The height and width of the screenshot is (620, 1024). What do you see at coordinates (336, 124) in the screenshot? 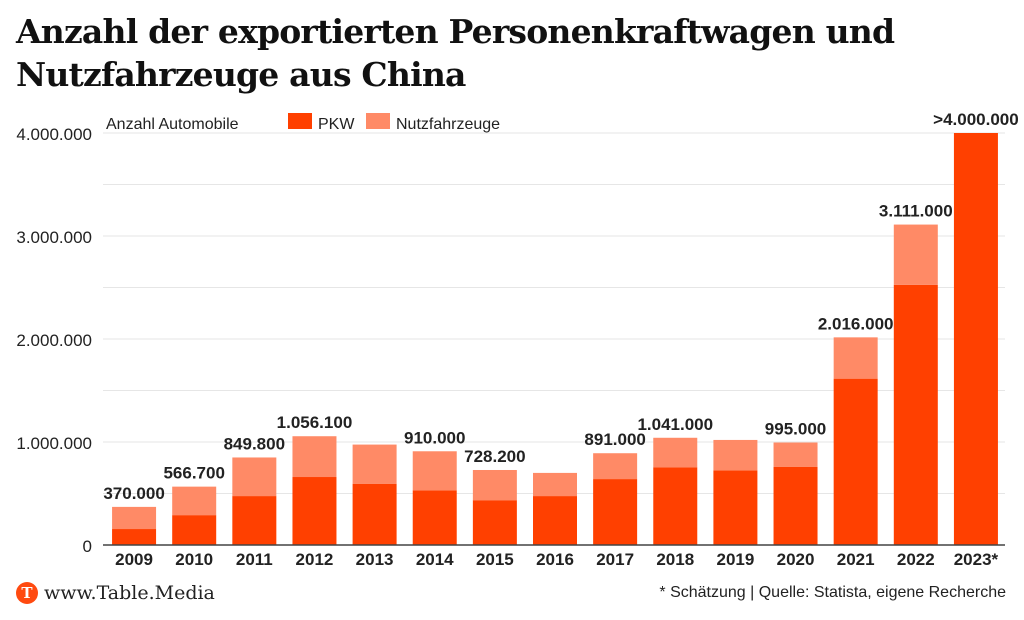
I see `legend-label-pkw: PKW` at bounding box center [336, 124].